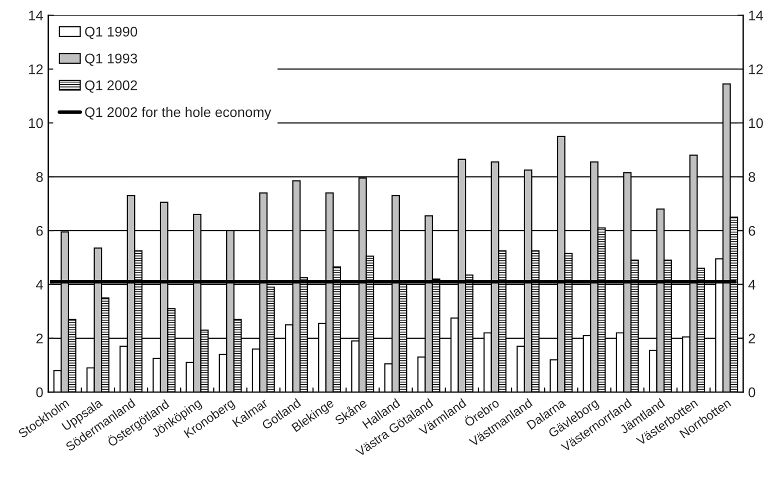 The image size is (779, 477). What do you see at coordinates (752, 339) in the screenshot?
I see `y2-tick-label: 2` at bounding box center [752, 339].